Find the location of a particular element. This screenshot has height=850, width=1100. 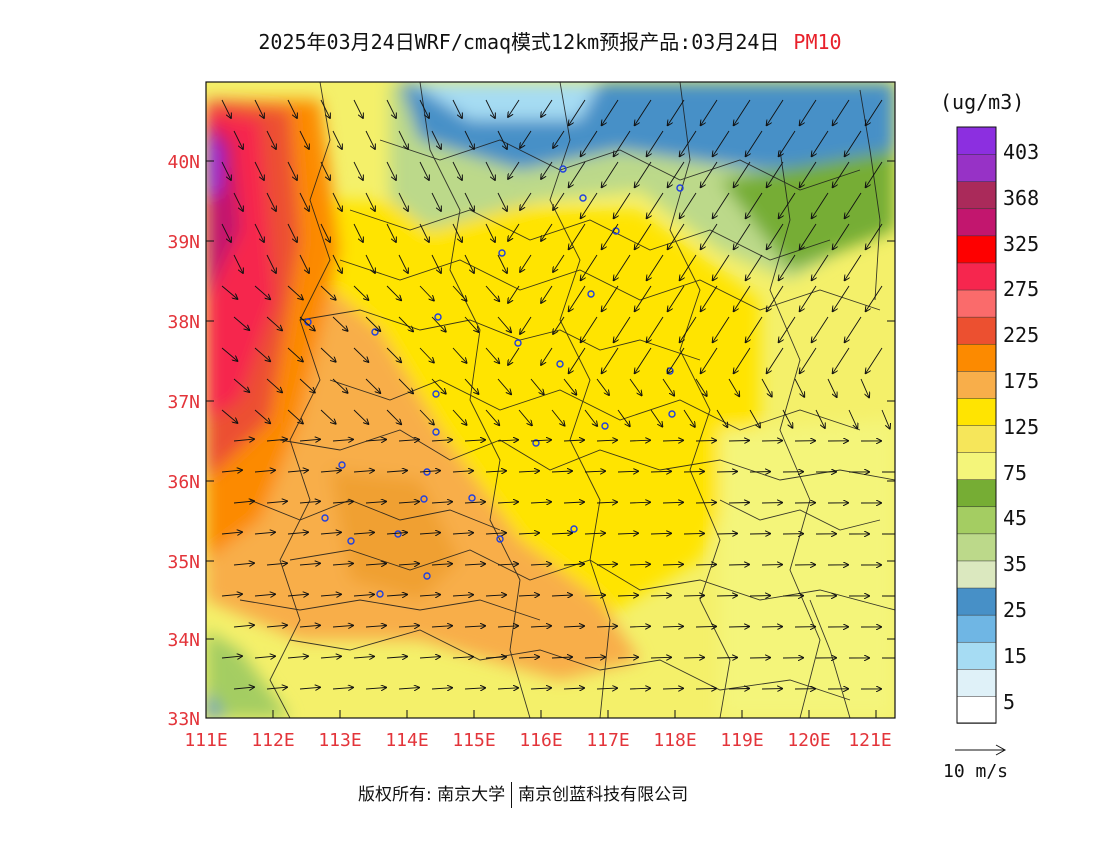

lat-label: 33N is located at coordinates (183, 719).